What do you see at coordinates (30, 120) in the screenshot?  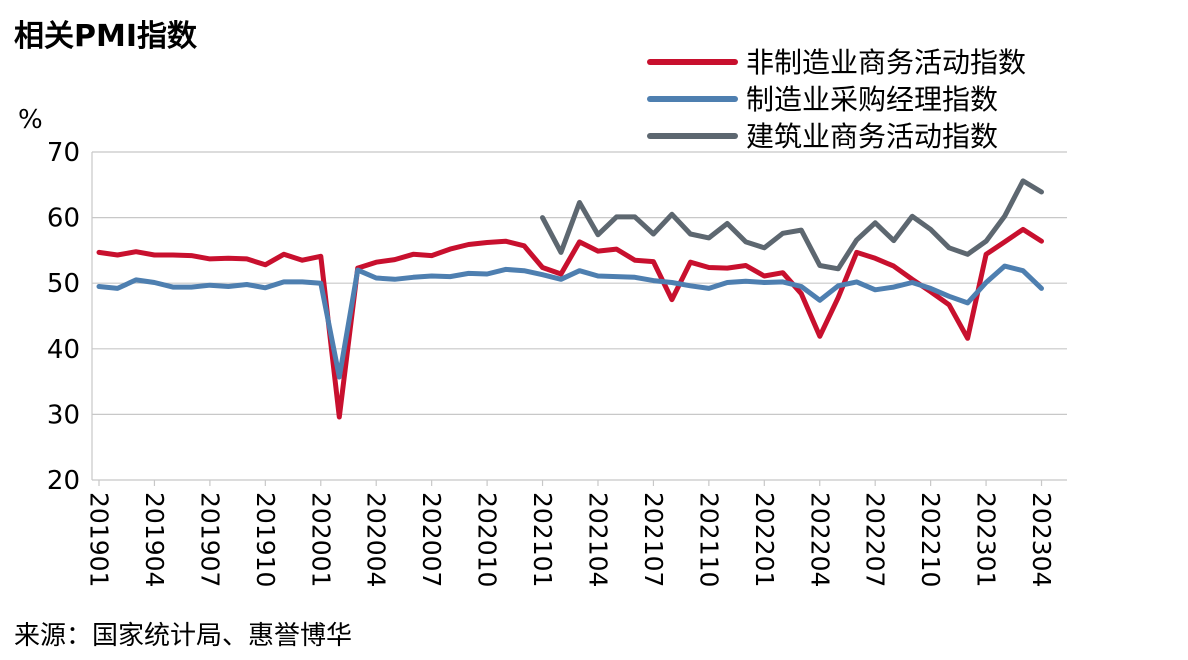 I see `y-axis-unit: %` at bounding box center [30, 120].